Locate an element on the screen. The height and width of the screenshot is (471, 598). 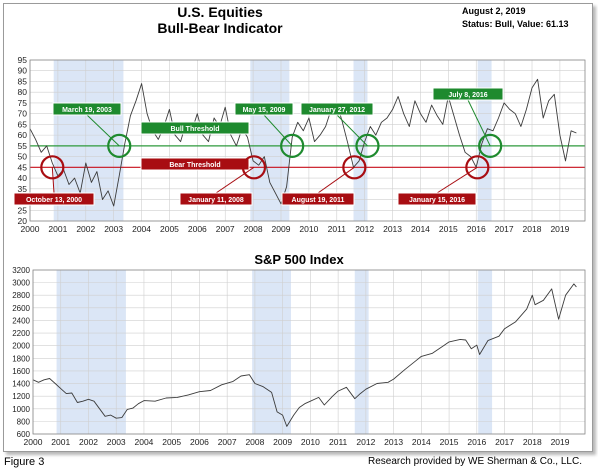
bbi-y-tick-label: 45 is located at coordinates (23, 167).